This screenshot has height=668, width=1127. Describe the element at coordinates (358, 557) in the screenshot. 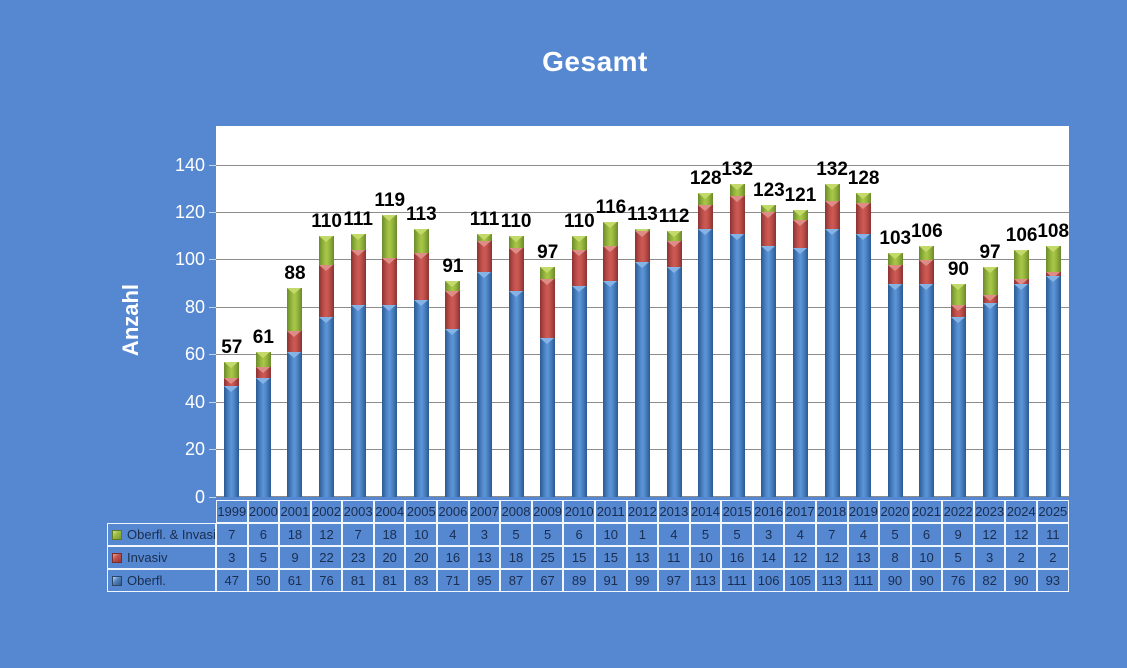

I see `table-value-cell: 23` at that location.